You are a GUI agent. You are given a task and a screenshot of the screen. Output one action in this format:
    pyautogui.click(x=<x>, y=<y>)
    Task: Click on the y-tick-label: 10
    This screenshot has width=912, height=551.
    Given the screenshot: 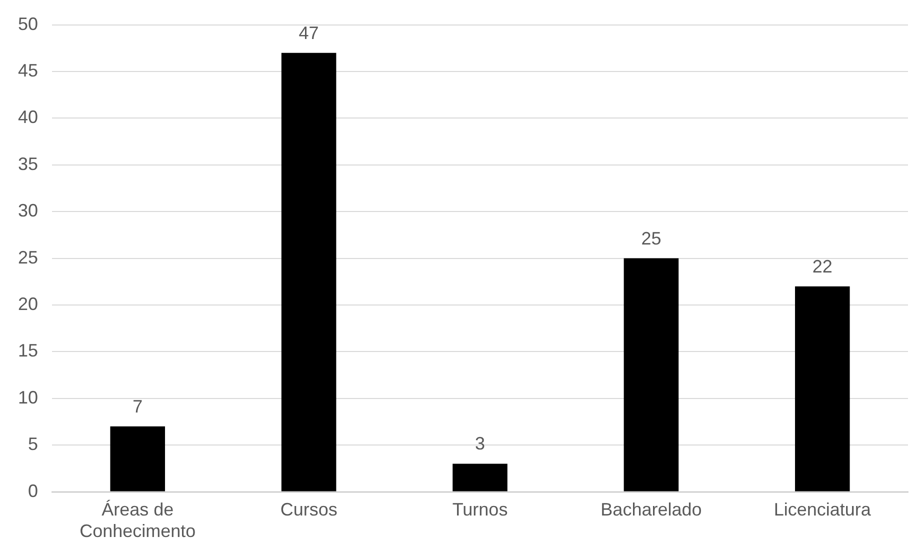 What is the action you would take?
    pyautogui.click(x=28, y=397)
    